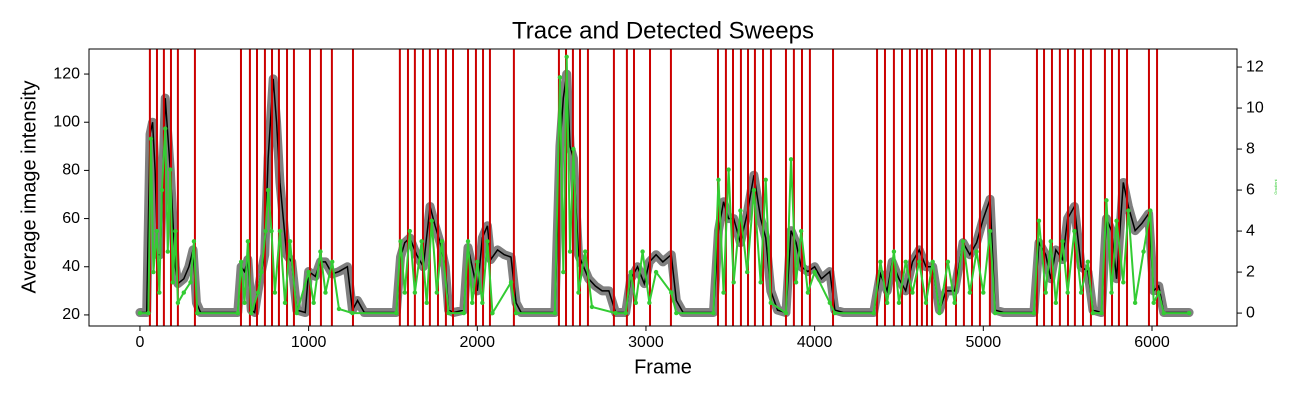 The image size is (1300, 400). I want to click on x-tick-label: 0, so click(139, 342).